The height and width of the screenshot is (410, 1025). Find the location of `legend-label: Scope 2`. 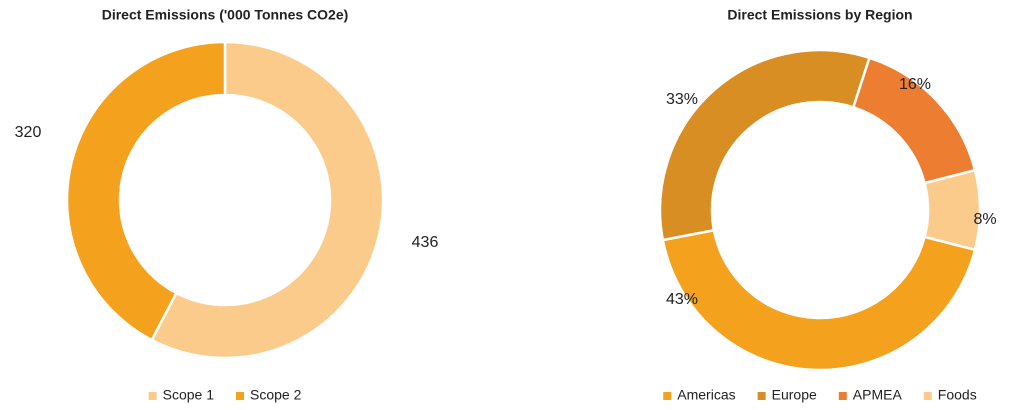

legend-label: Scope 2 is located at coordinates (276, 395).